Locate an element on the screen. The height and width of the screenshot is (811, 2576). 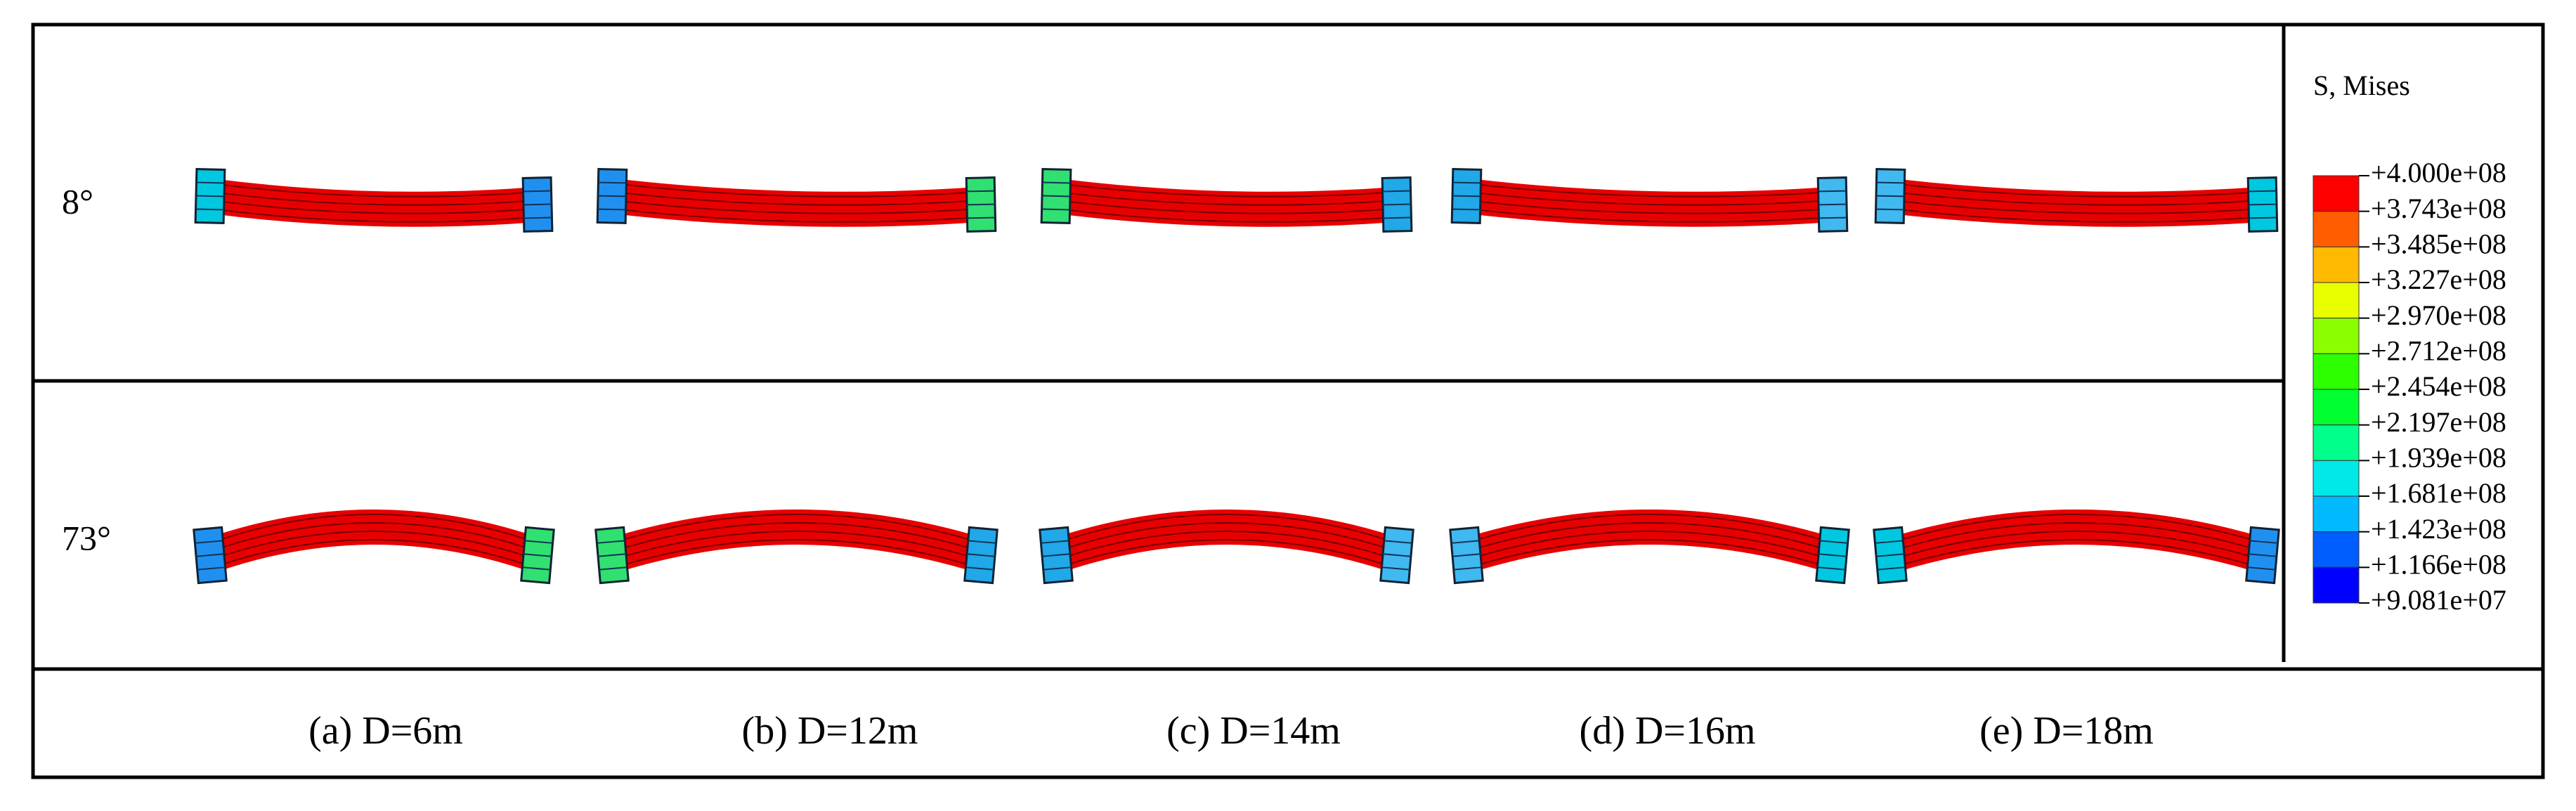
caption: (d) D=16m is located at coordinates (1668, 731).